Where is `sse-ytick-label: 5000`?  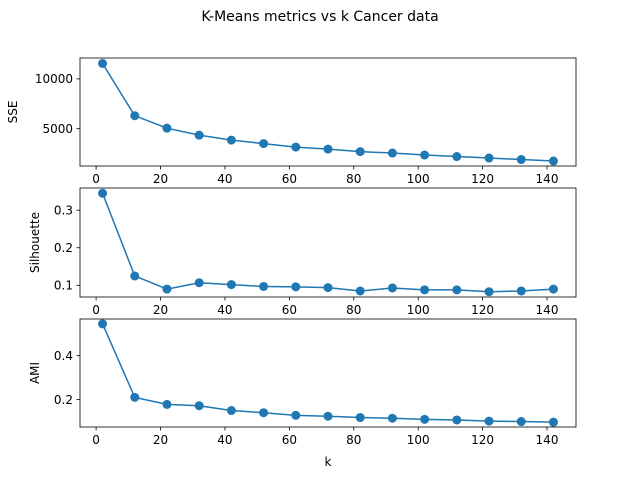 sse-ytick-label: 5000 is located at coordinates (57, 129).